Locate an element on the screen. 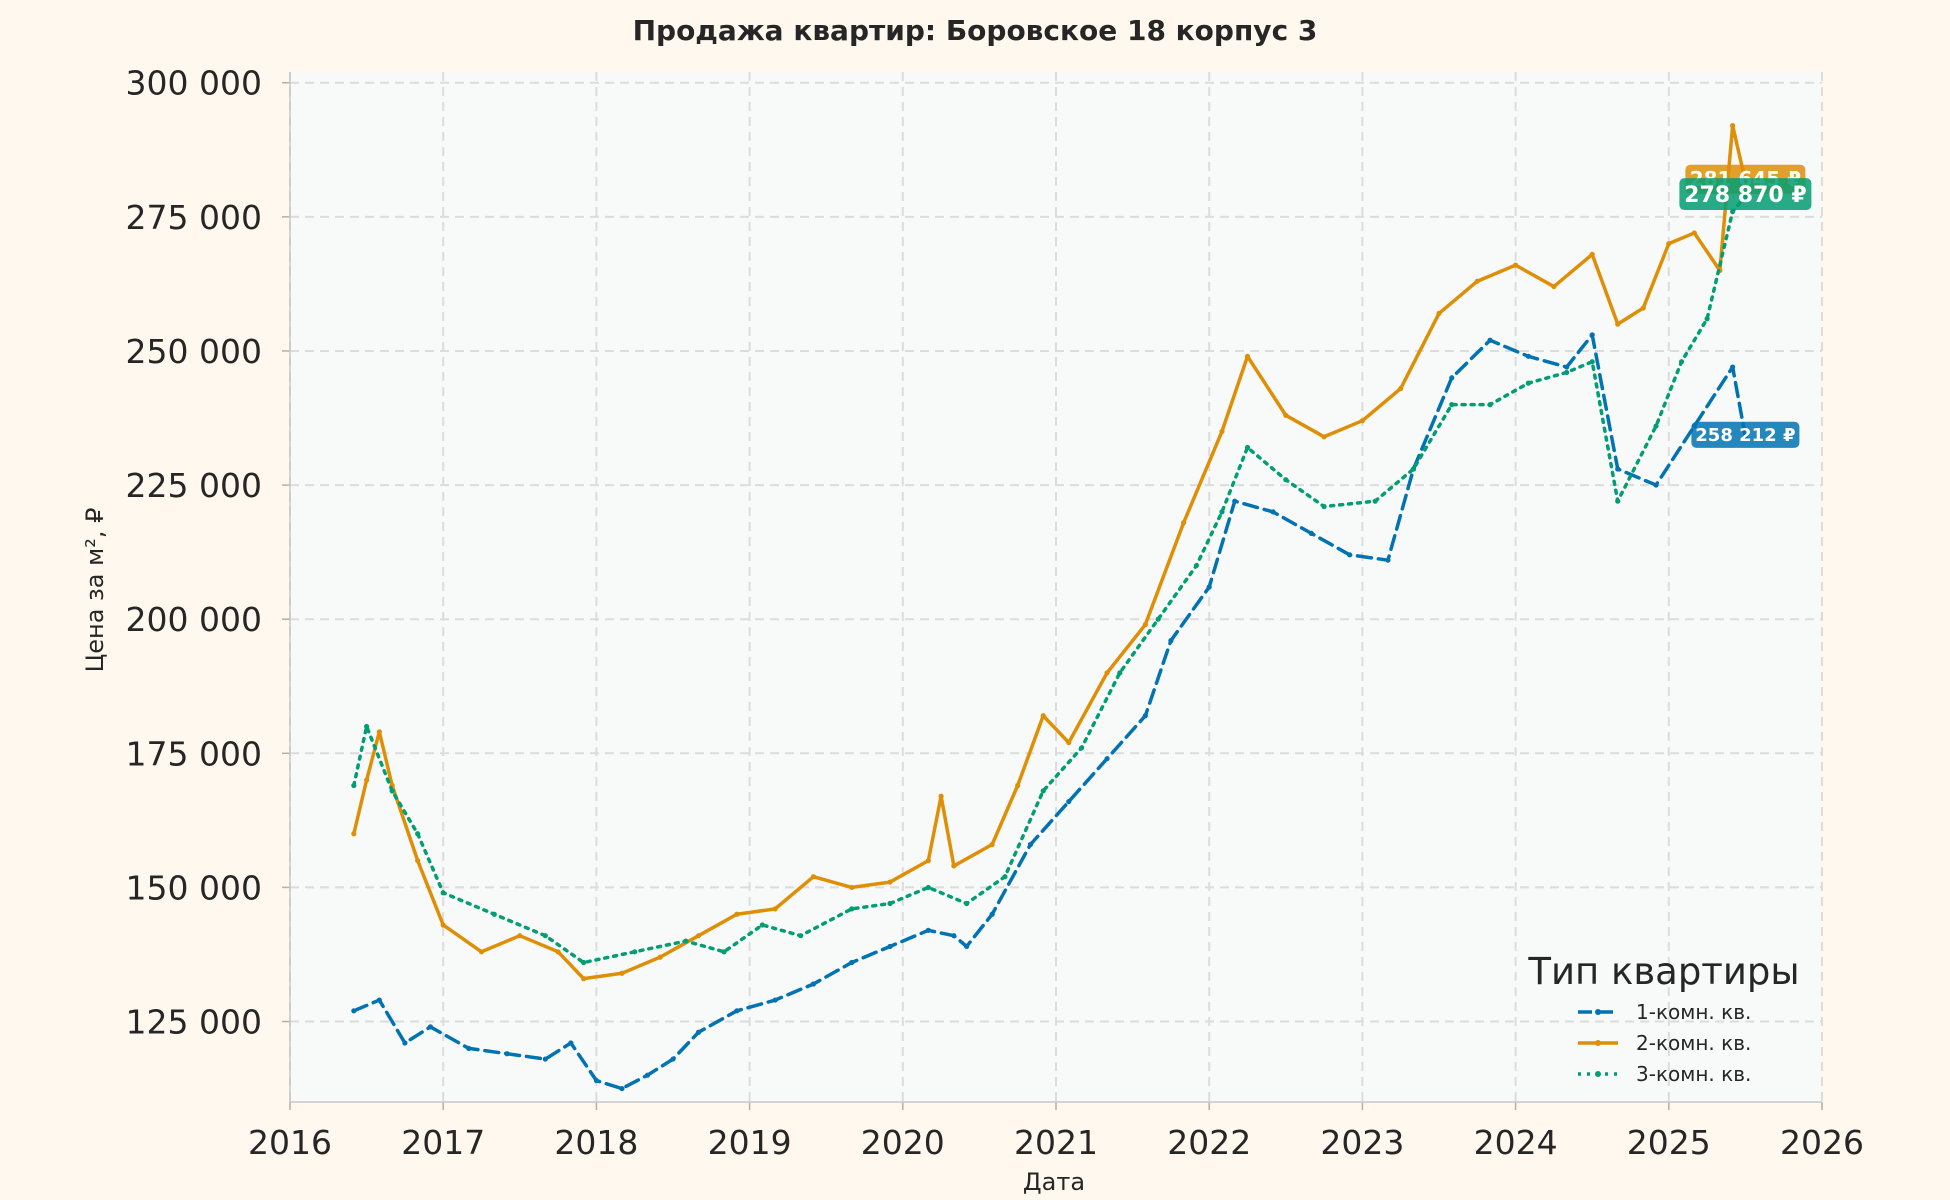 Image resolution: width=1950 pixels, height=1200 pixels. legend-item: 3-комн. кв. is located at coordinates (1664, 1074).